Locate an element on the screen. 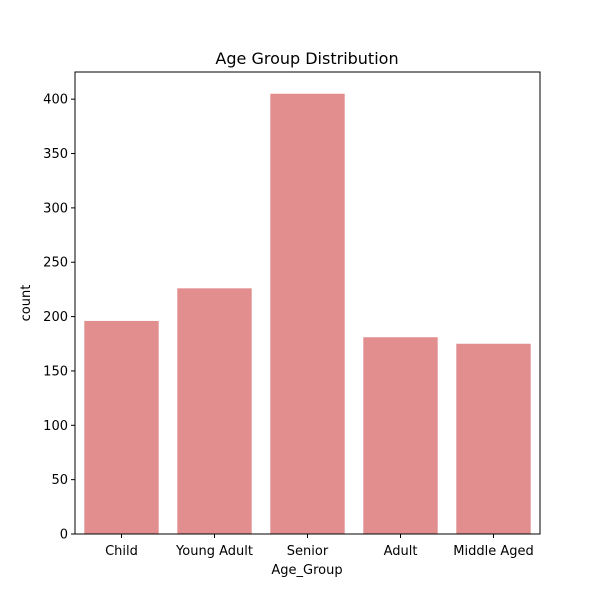 The height and width of the screenshot is (600, 600). bar-senior is located at coordinates (307, 313).